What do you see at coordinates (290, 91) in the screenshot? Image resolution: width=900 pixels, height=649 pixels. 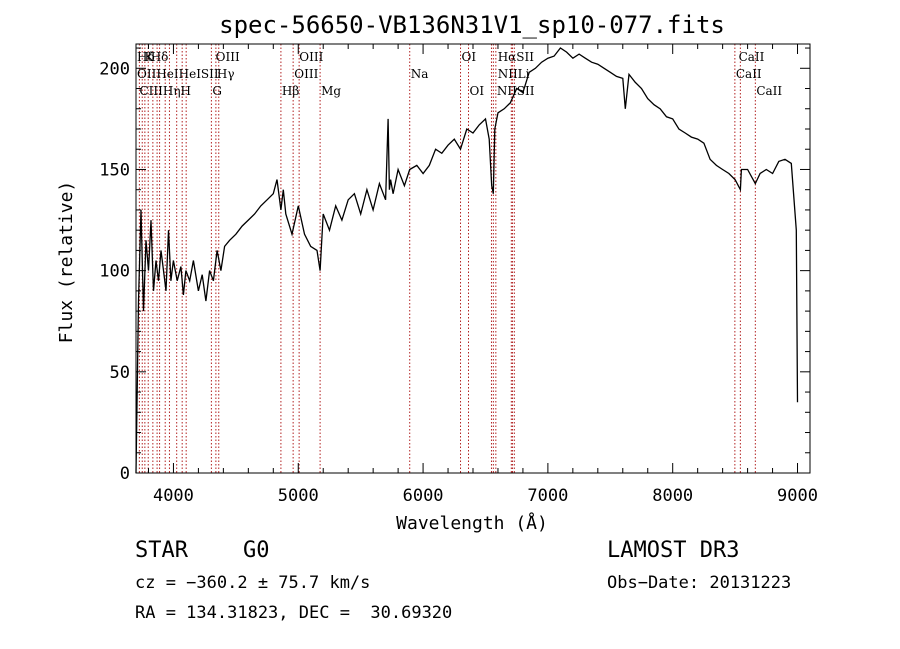 I see `line-label-bottom-row-2: Hβ` at bounding box center [290, 91].